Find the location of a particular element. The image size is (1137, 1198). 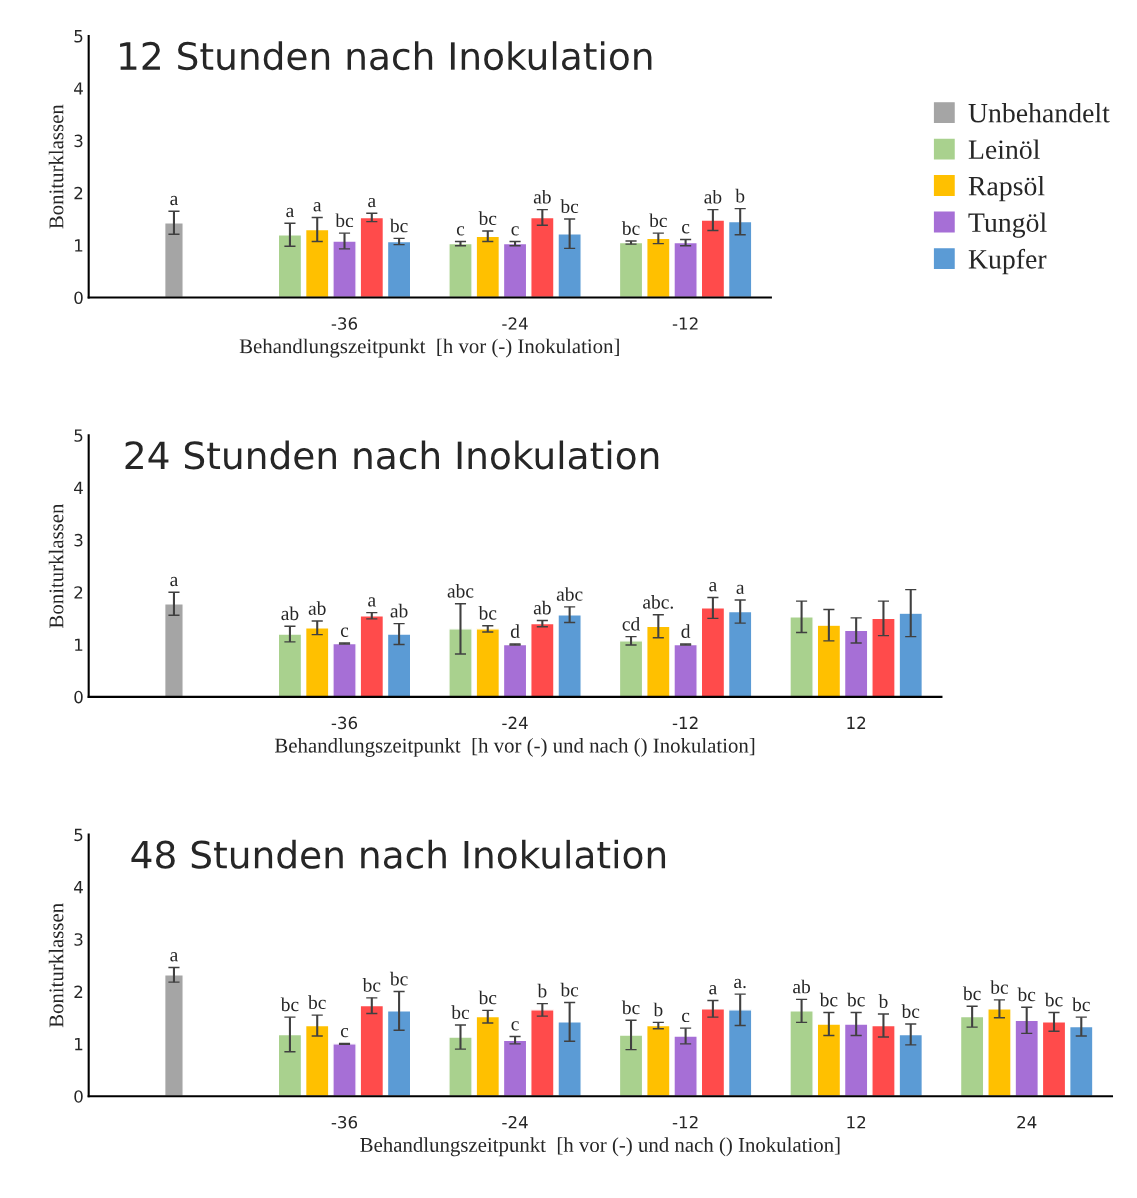

data-label: a. is located at coordinates (740, 983).